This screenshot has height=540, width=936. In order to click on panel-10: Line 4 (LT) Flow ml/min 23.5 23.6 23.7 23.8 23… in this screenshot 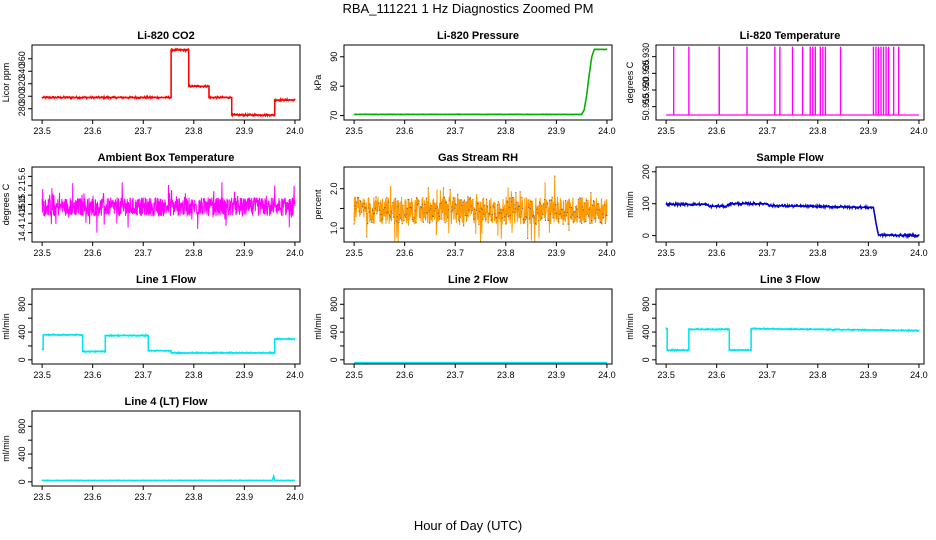, I will do `click(152, 449)`.